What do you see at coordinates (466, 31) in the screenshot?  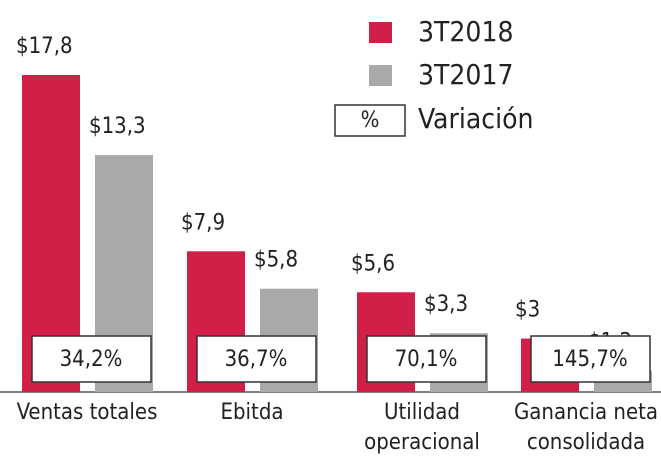 I see `legend-label: 3T2018` at bounding box center [466, 31].